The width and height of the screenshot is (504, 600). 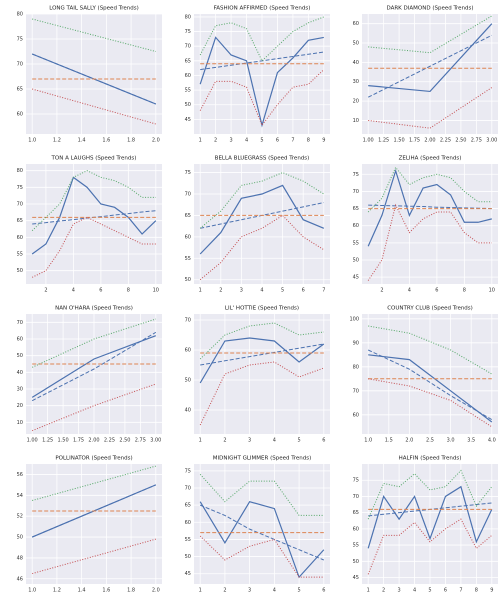 I want to click on chart-title: LIL' HOTTIE (Speed Trends), so click(x=262, y=309).